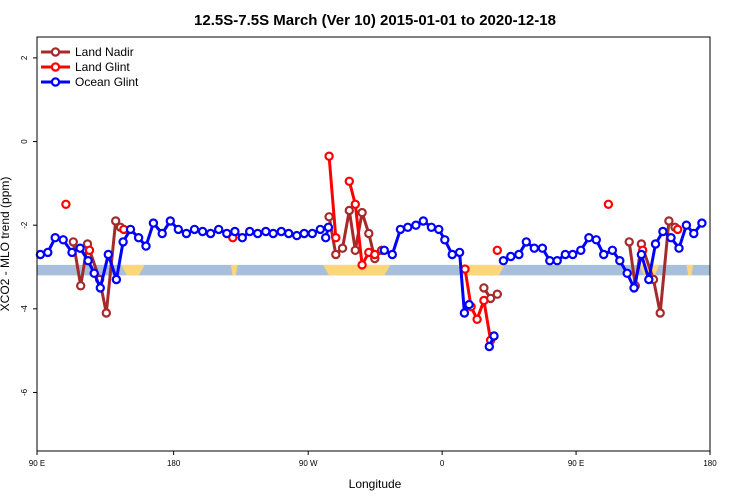 This screenshot has height=500, width=750. What do you see at coordinates (24, 225) in the screenshot?
I see `y-tick-label: -2` at bounding box center [24, 225].